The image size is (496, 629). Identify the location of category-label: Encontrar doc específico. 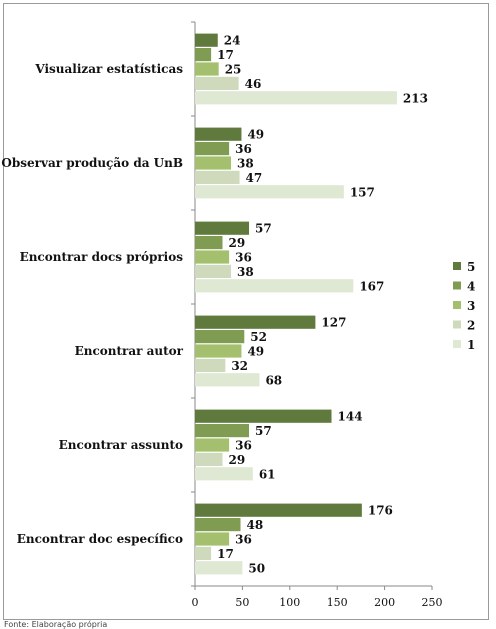
(100, 539).